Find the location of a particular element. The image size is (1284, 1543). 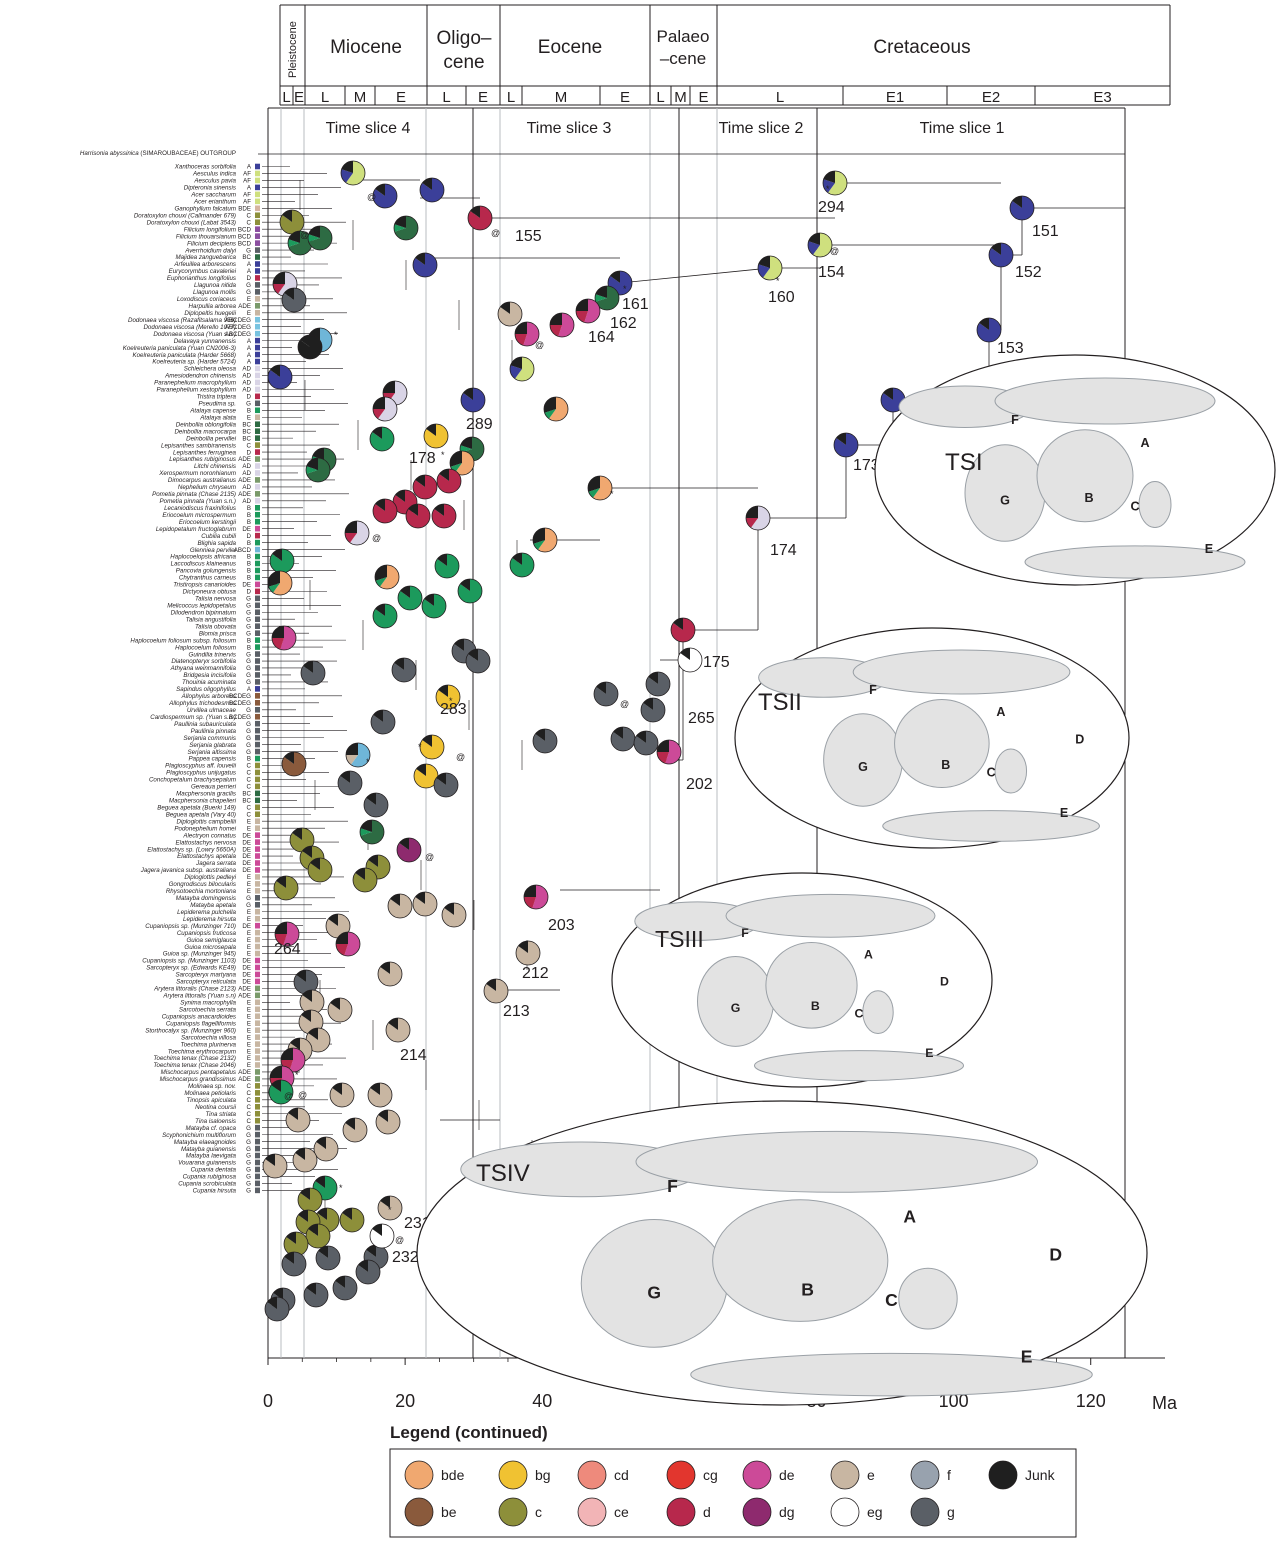

taxon-name: Blighia sapida is located at coordinates (216, 543).